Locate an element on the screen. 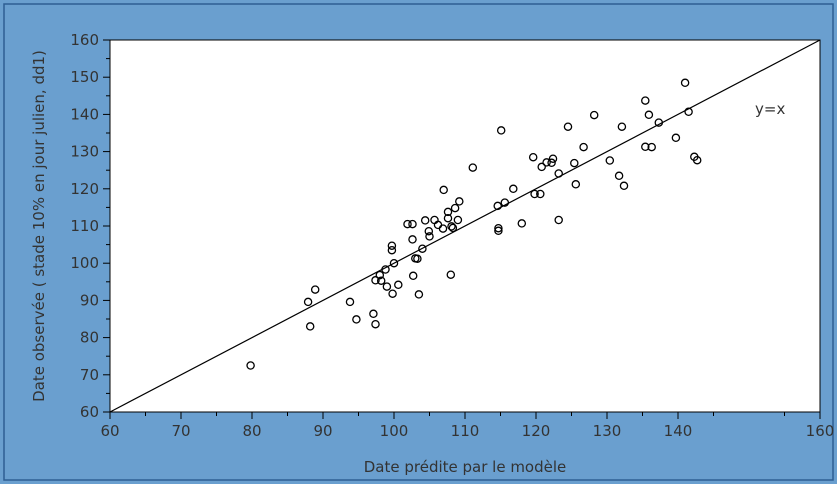 The height and width of the screenshot is (484, 837). x-tick-label: 110 is located at coordinates (465, 431).